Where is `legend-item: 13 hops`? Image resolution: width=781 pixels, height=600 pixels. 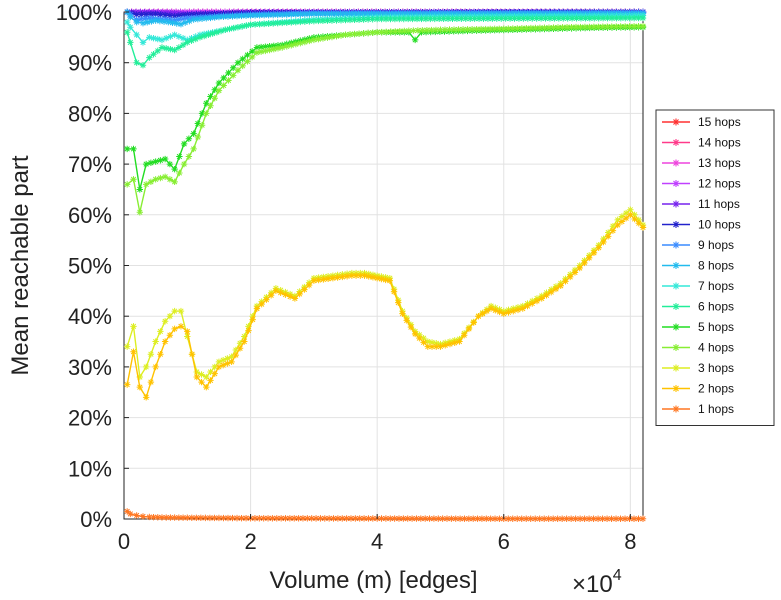
legend-item: 13 hops is located at coordinates (701, 163).